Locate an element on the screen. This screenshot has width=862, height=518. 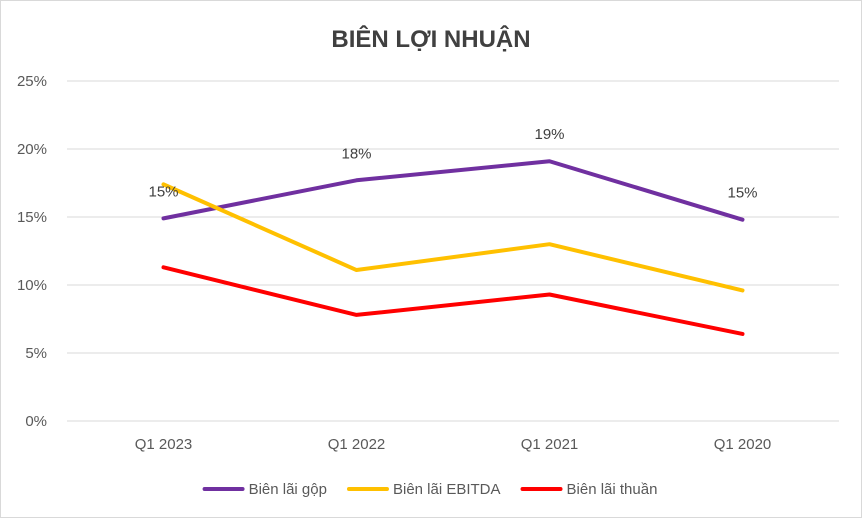
legend-item: Biên lãi gộp is located at coordinates (264, 489).